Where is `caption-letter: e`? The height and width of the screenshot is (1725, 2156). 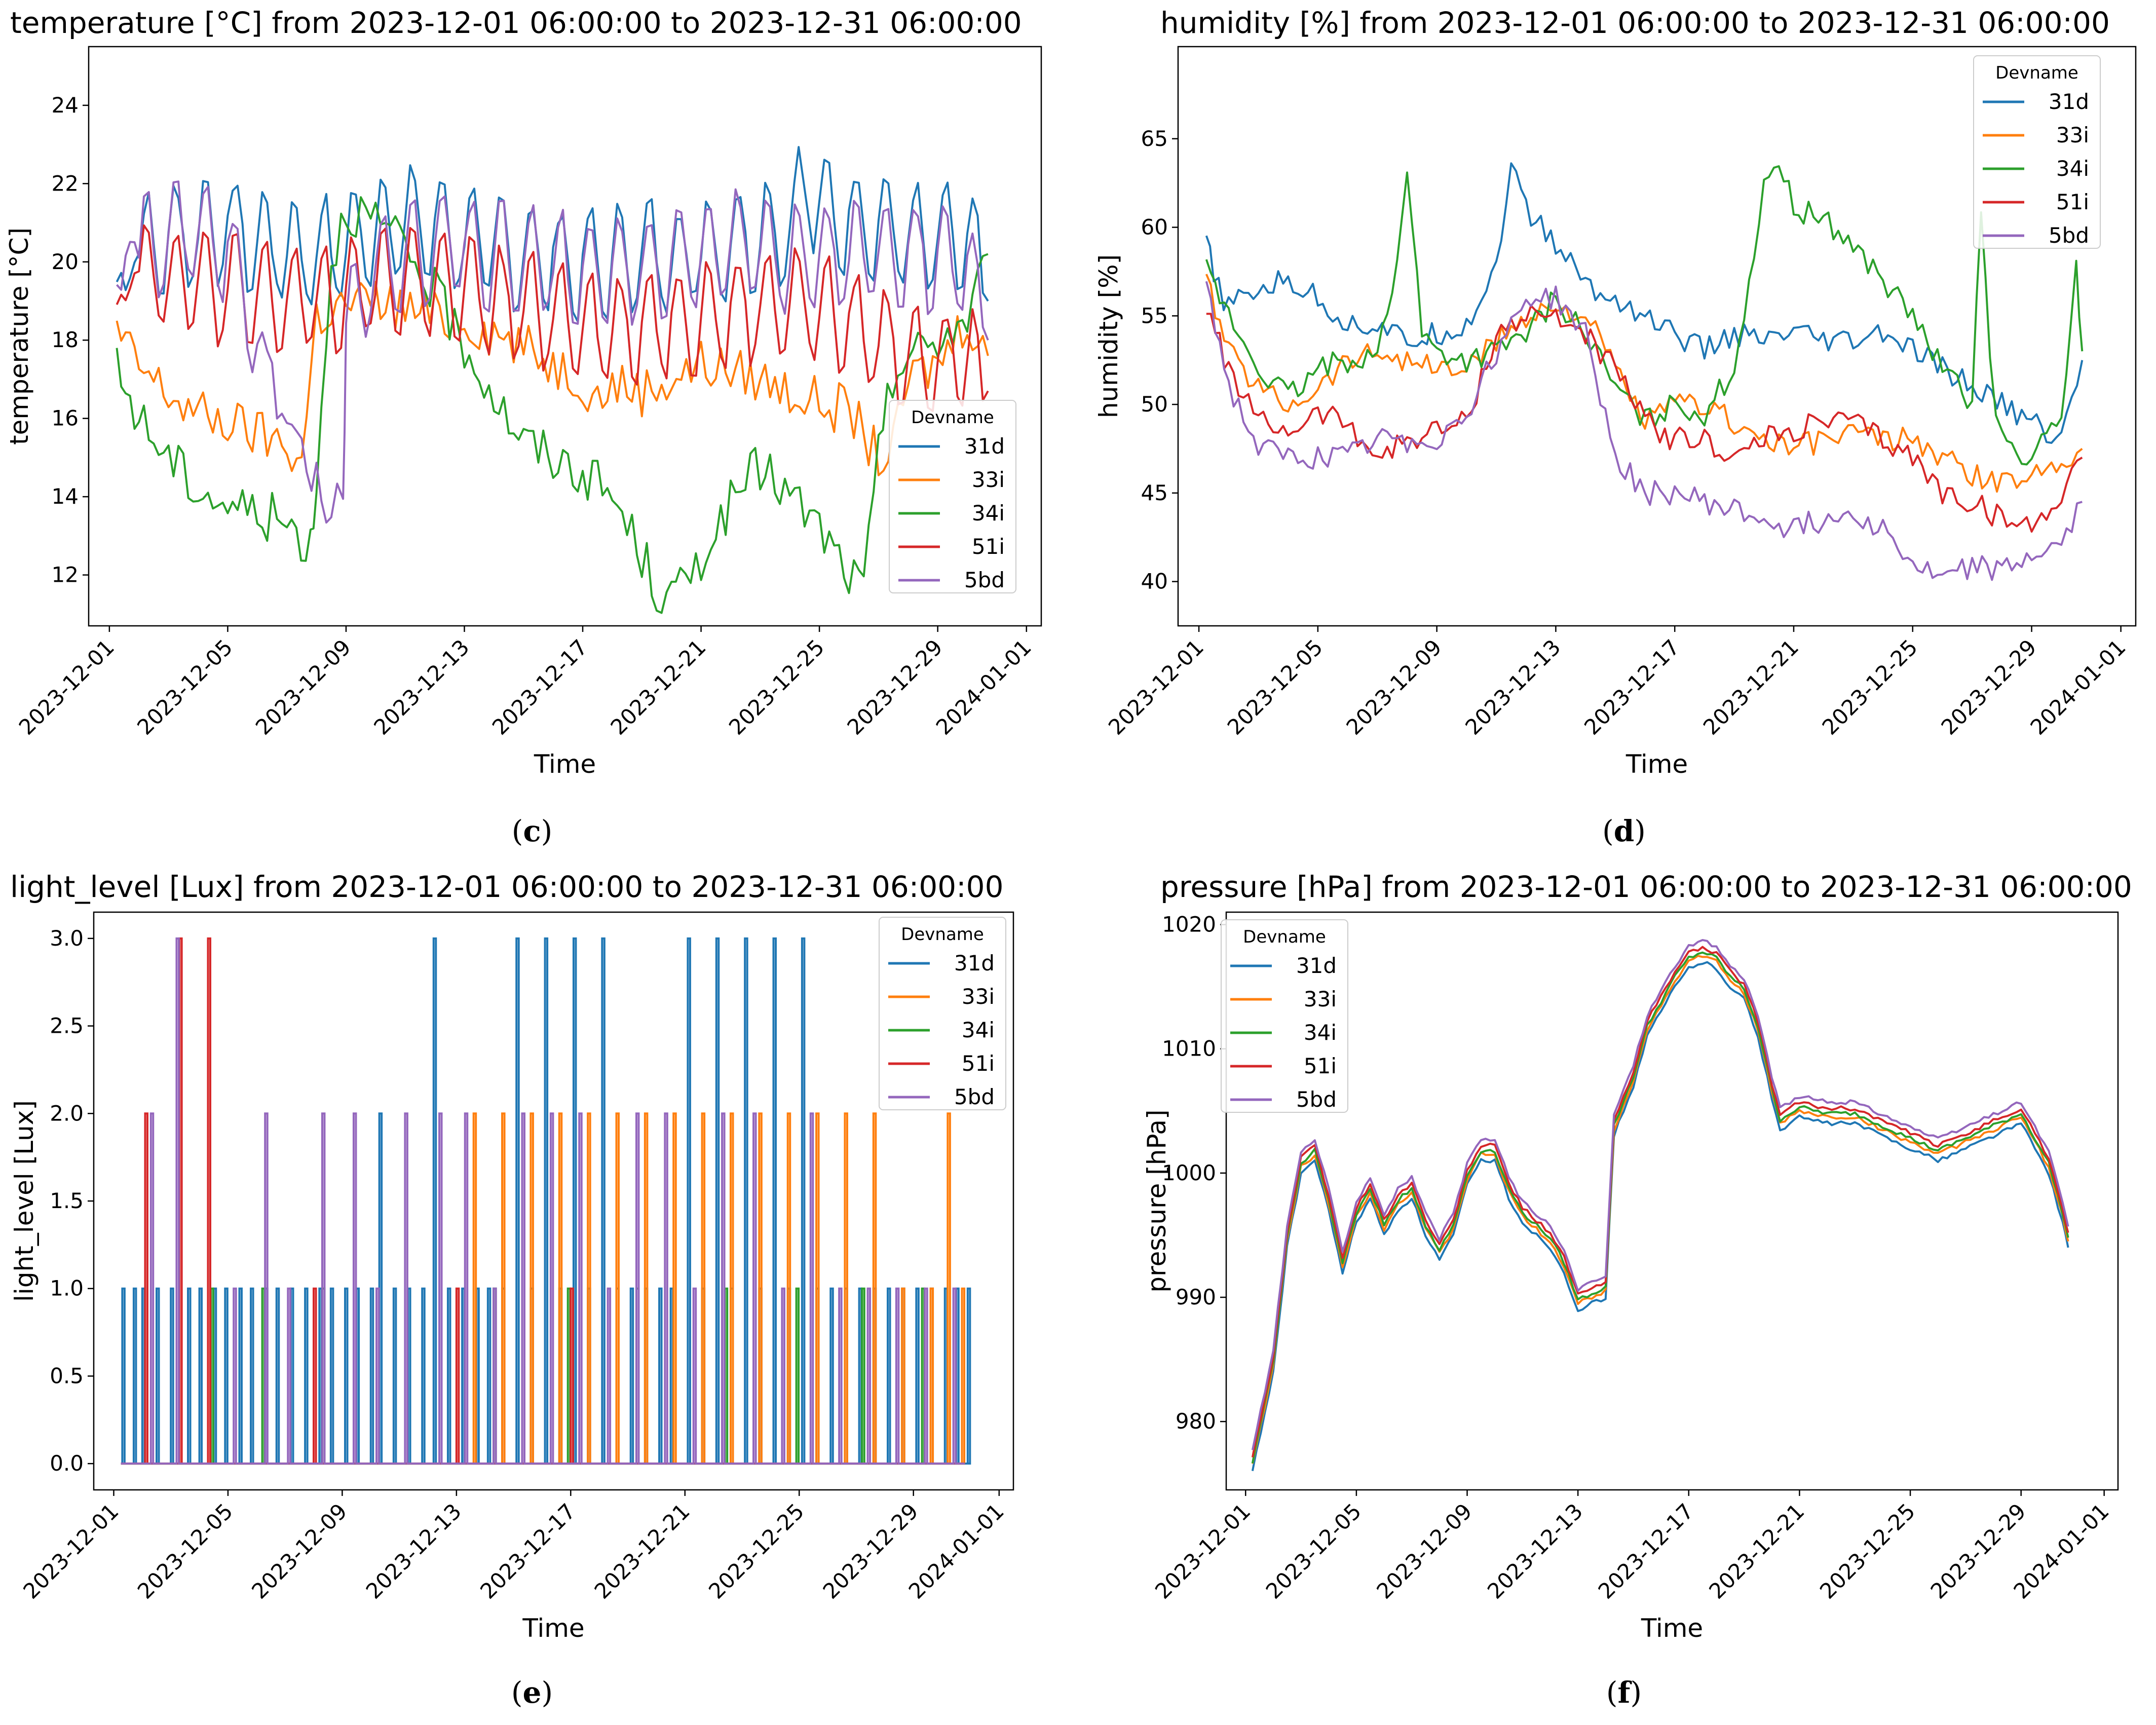 caption-letter: e is located at coordinates (532, 1693).